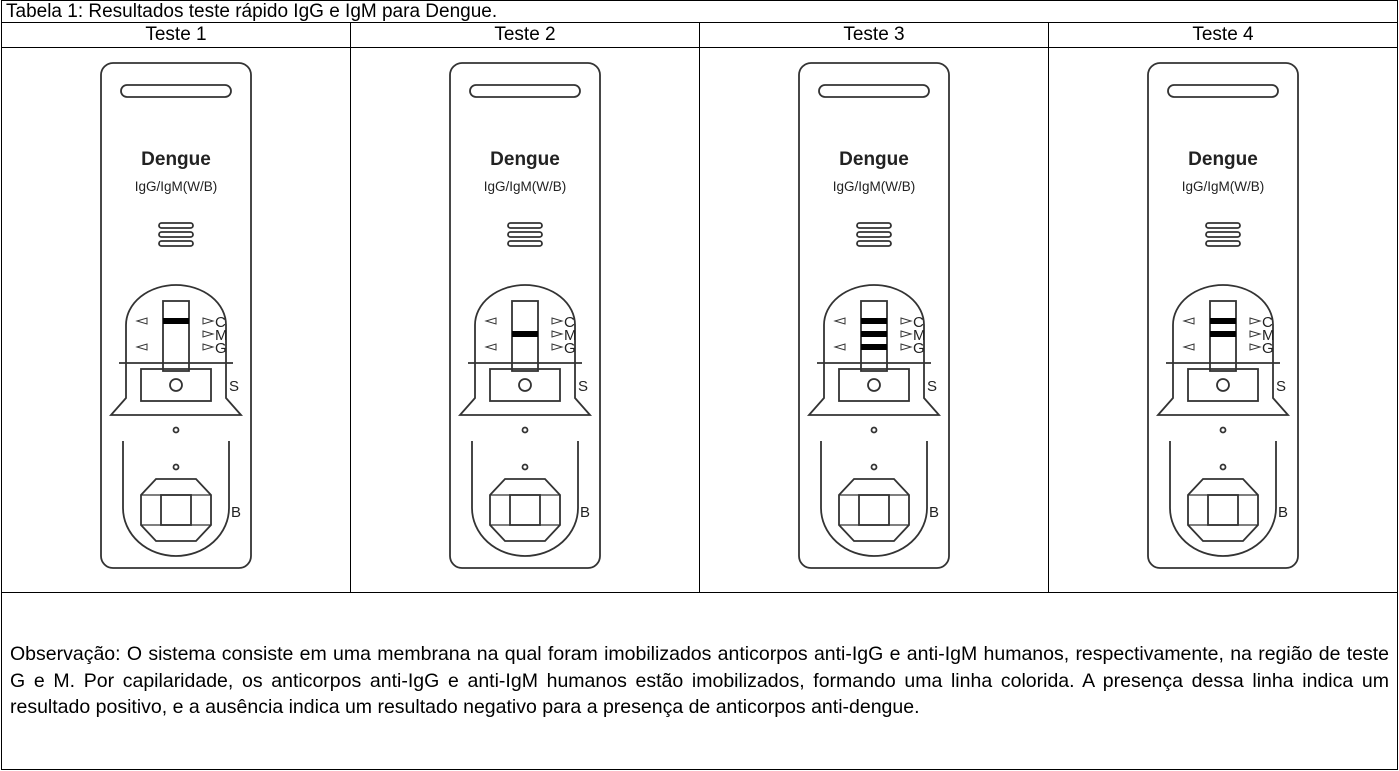 This screenshot has width=1399, height=771. What do you see at coordinates (176, 35) in the screenshot?
I see `column-heading: Teste 1` at bounding box center [176, 35].